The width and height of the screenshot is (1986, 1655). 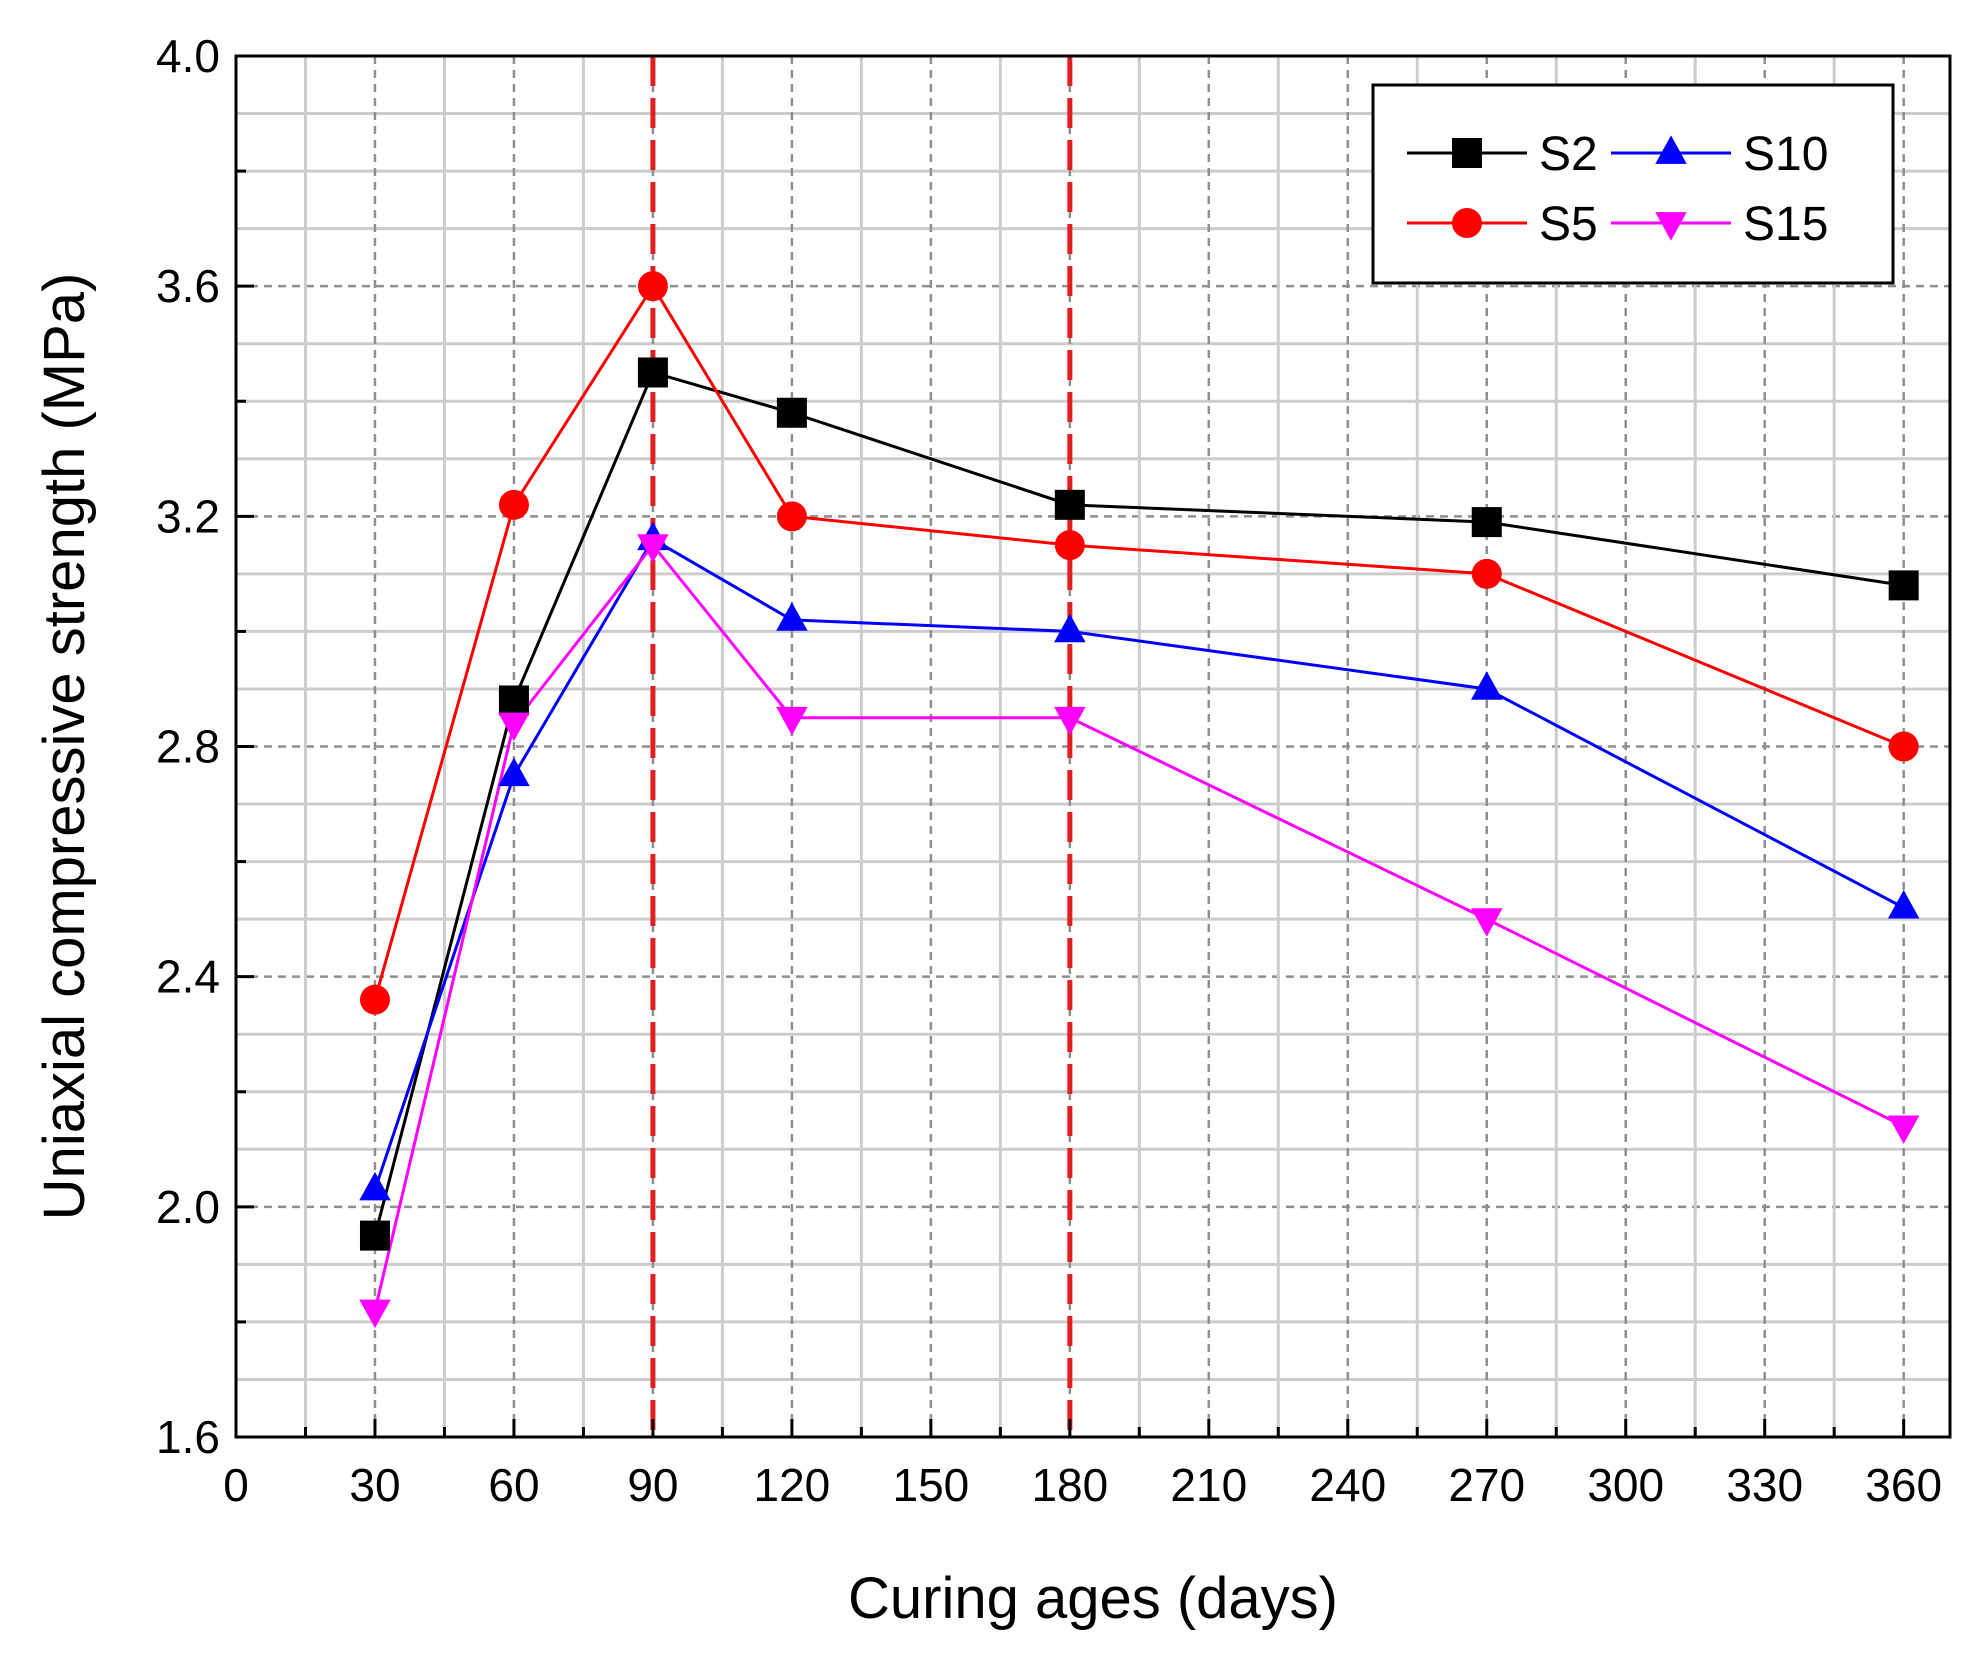 I want to click on legend-label-s15: S15, so click(x=1785, y=224).